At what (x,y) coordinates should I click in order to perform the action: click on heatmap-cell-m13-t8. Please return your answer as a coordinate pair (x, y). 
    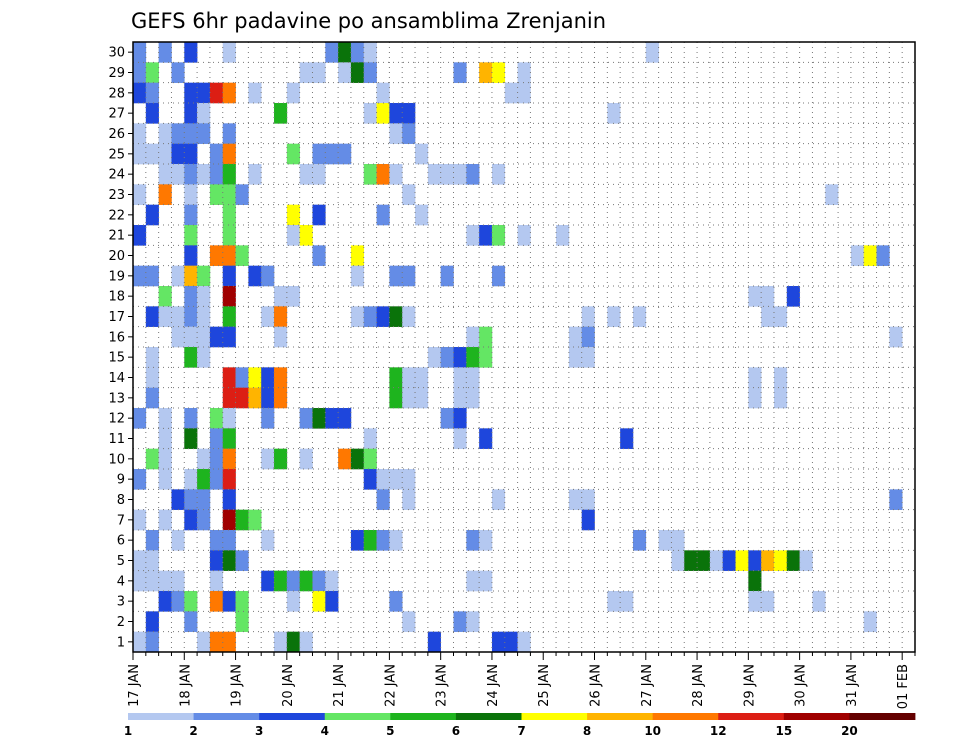
    Looking at the image, I should click on (242, 398).